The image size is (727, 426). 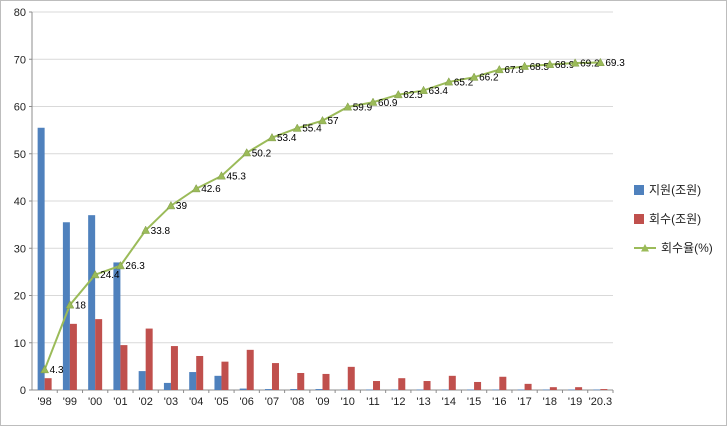 What do you see at coordinates (287, 138) in the screenshot?
I see `data-label: 53.4` at bounding box center [287, 138].